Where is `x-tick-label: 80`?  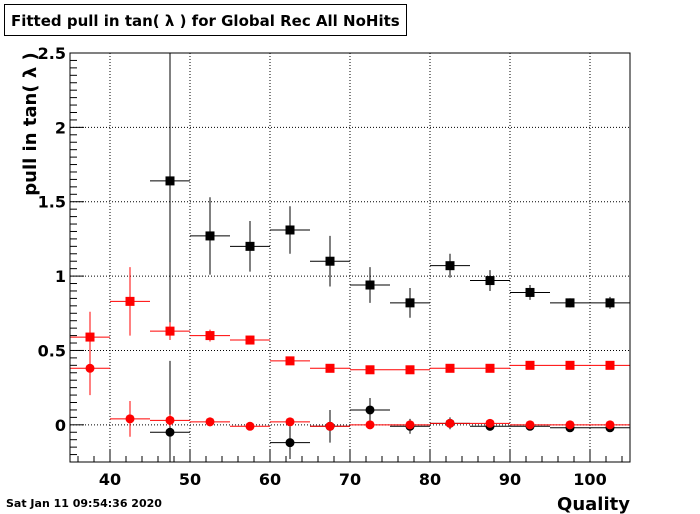 x-tick-label: 80 is located at coordinates (430, 479).